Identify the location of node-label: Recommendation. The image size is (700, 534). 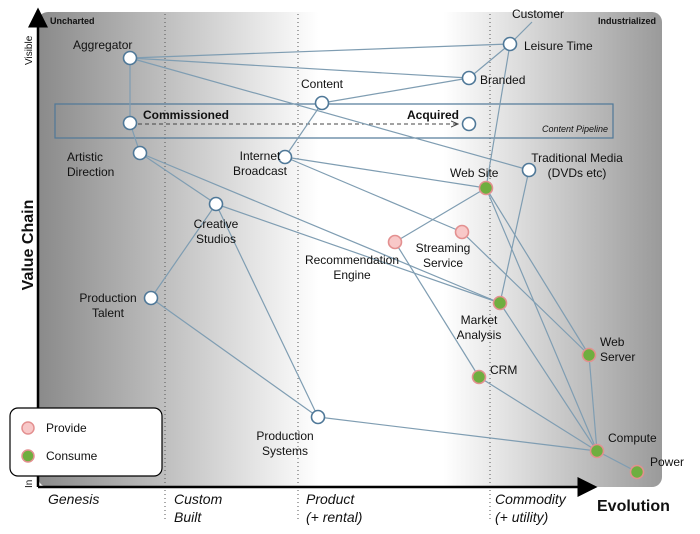
(352, 260).